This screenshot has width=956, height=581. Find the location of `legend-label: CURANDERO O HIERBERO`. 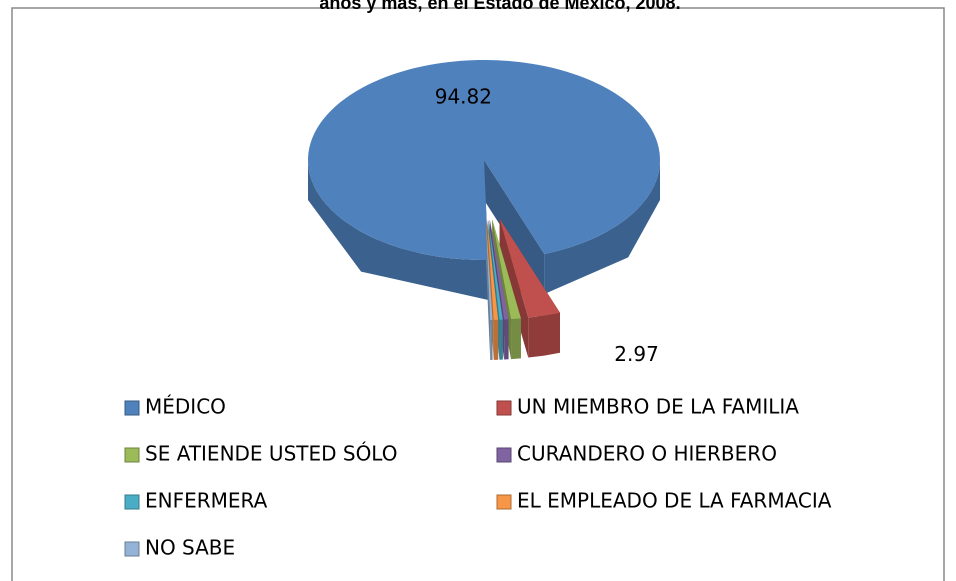

legend-label: CURANDERO O HIERBERO is located at coordinates (647, 454).